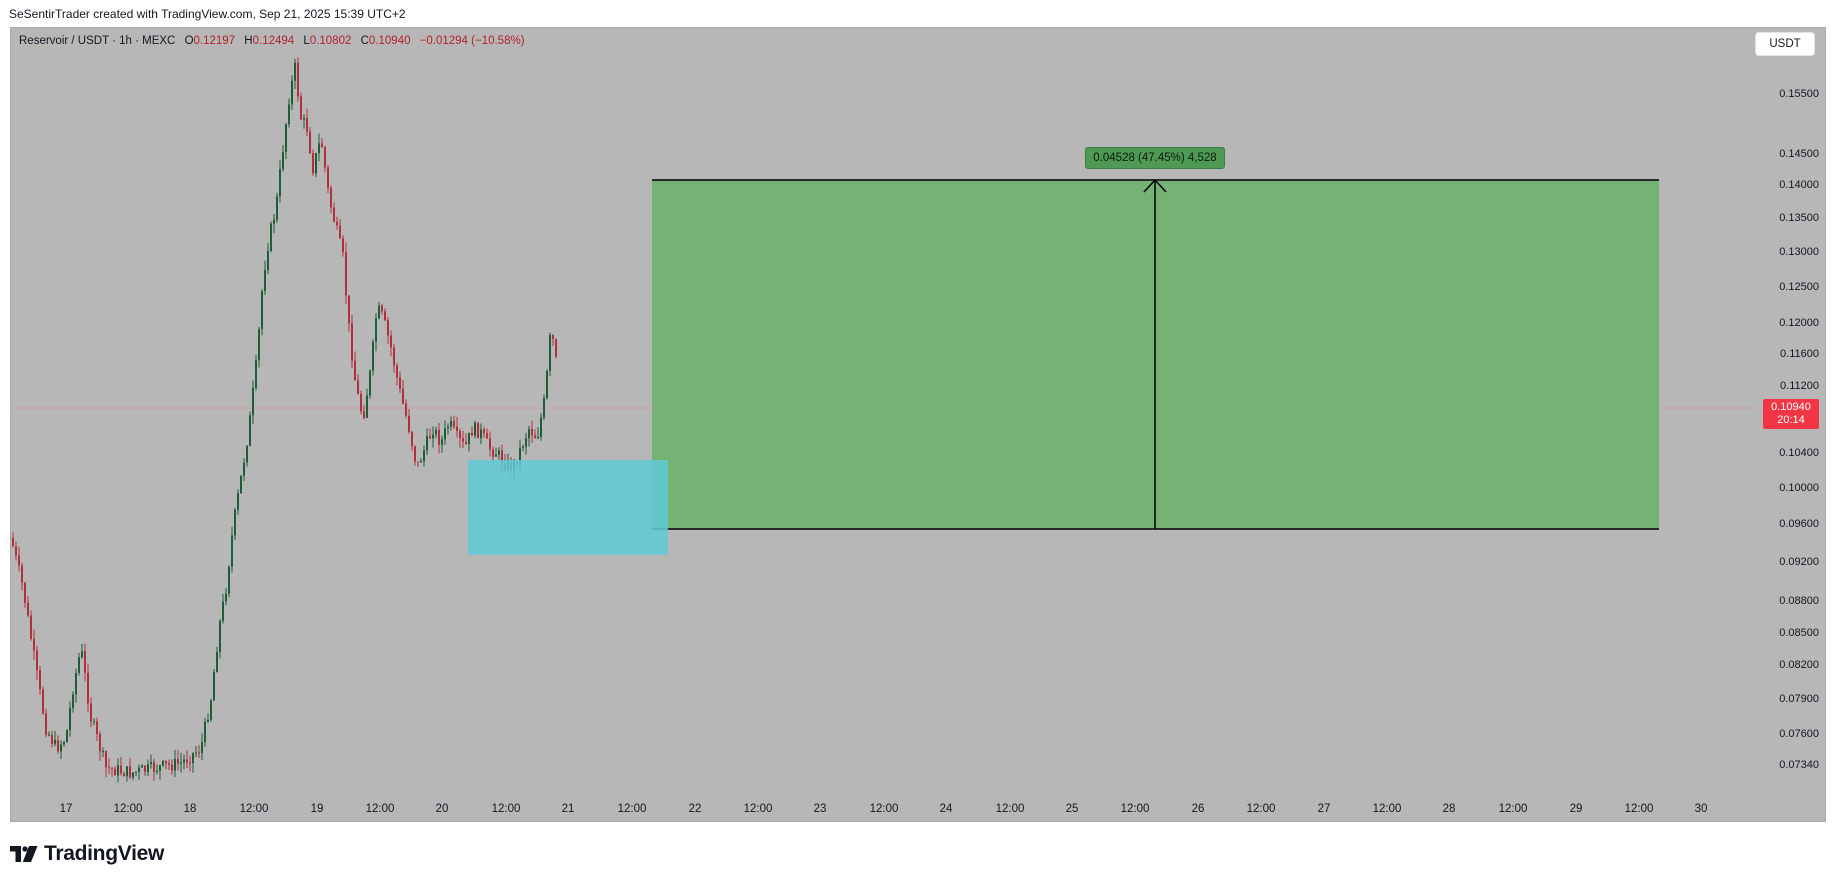 The width and height of the screenshot is (1835, 883). Describe the element at coordinates (442, 809) in the screenshot. I see `time-tick: 20` at that location.